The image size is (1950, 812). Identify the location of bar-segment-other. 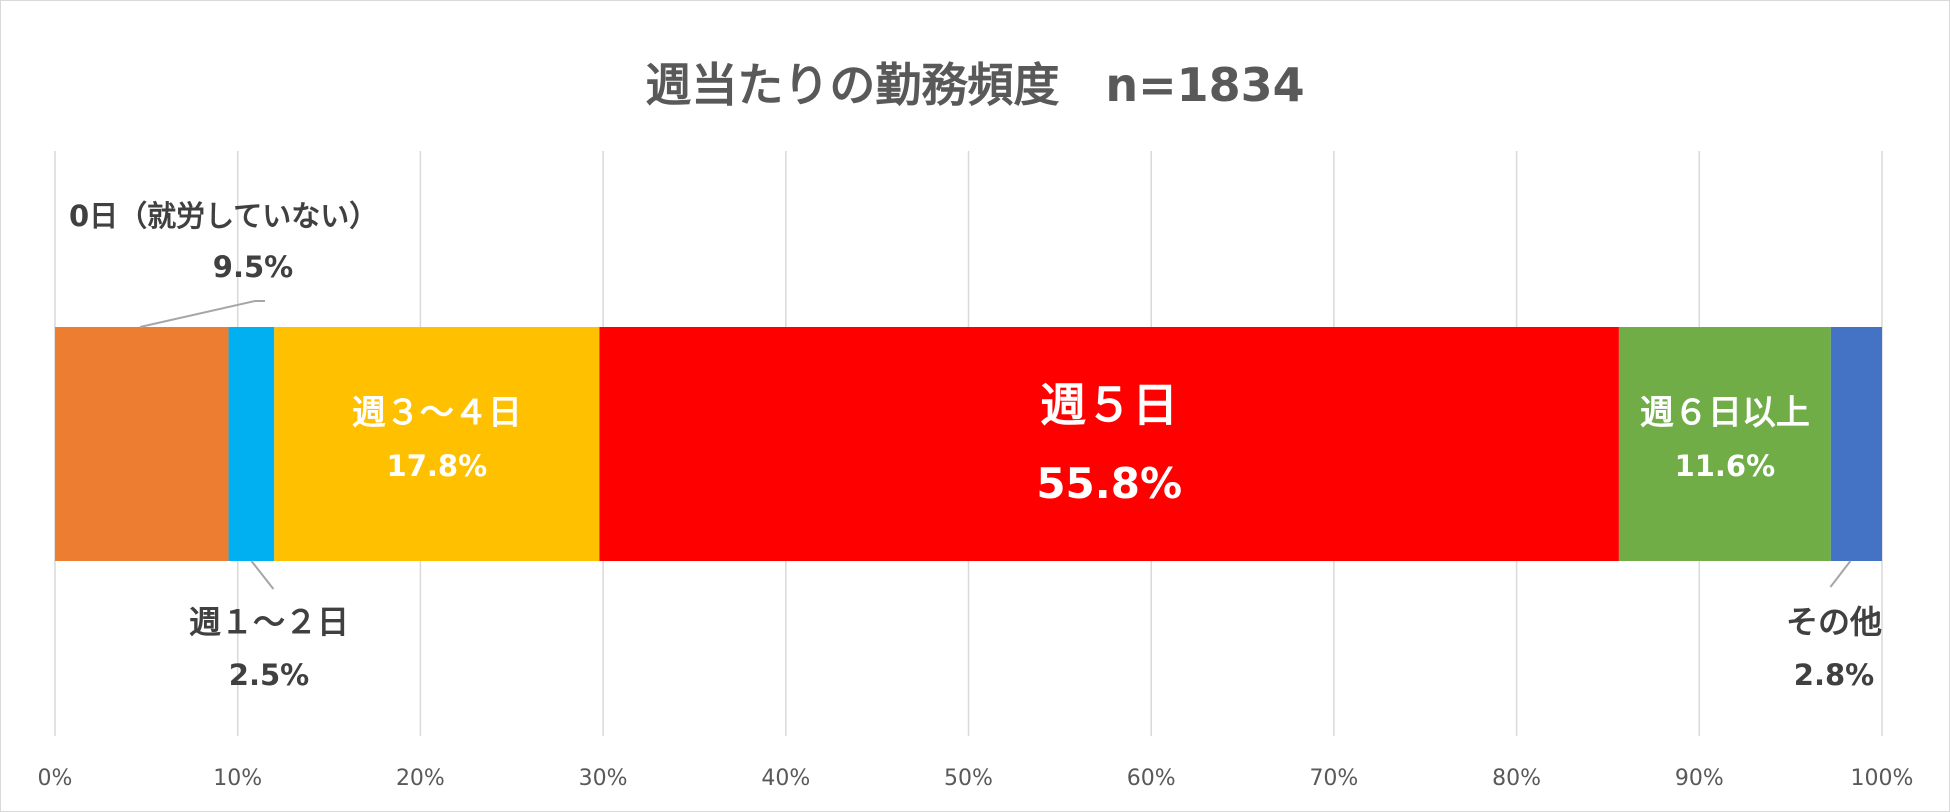
(1856, 444).